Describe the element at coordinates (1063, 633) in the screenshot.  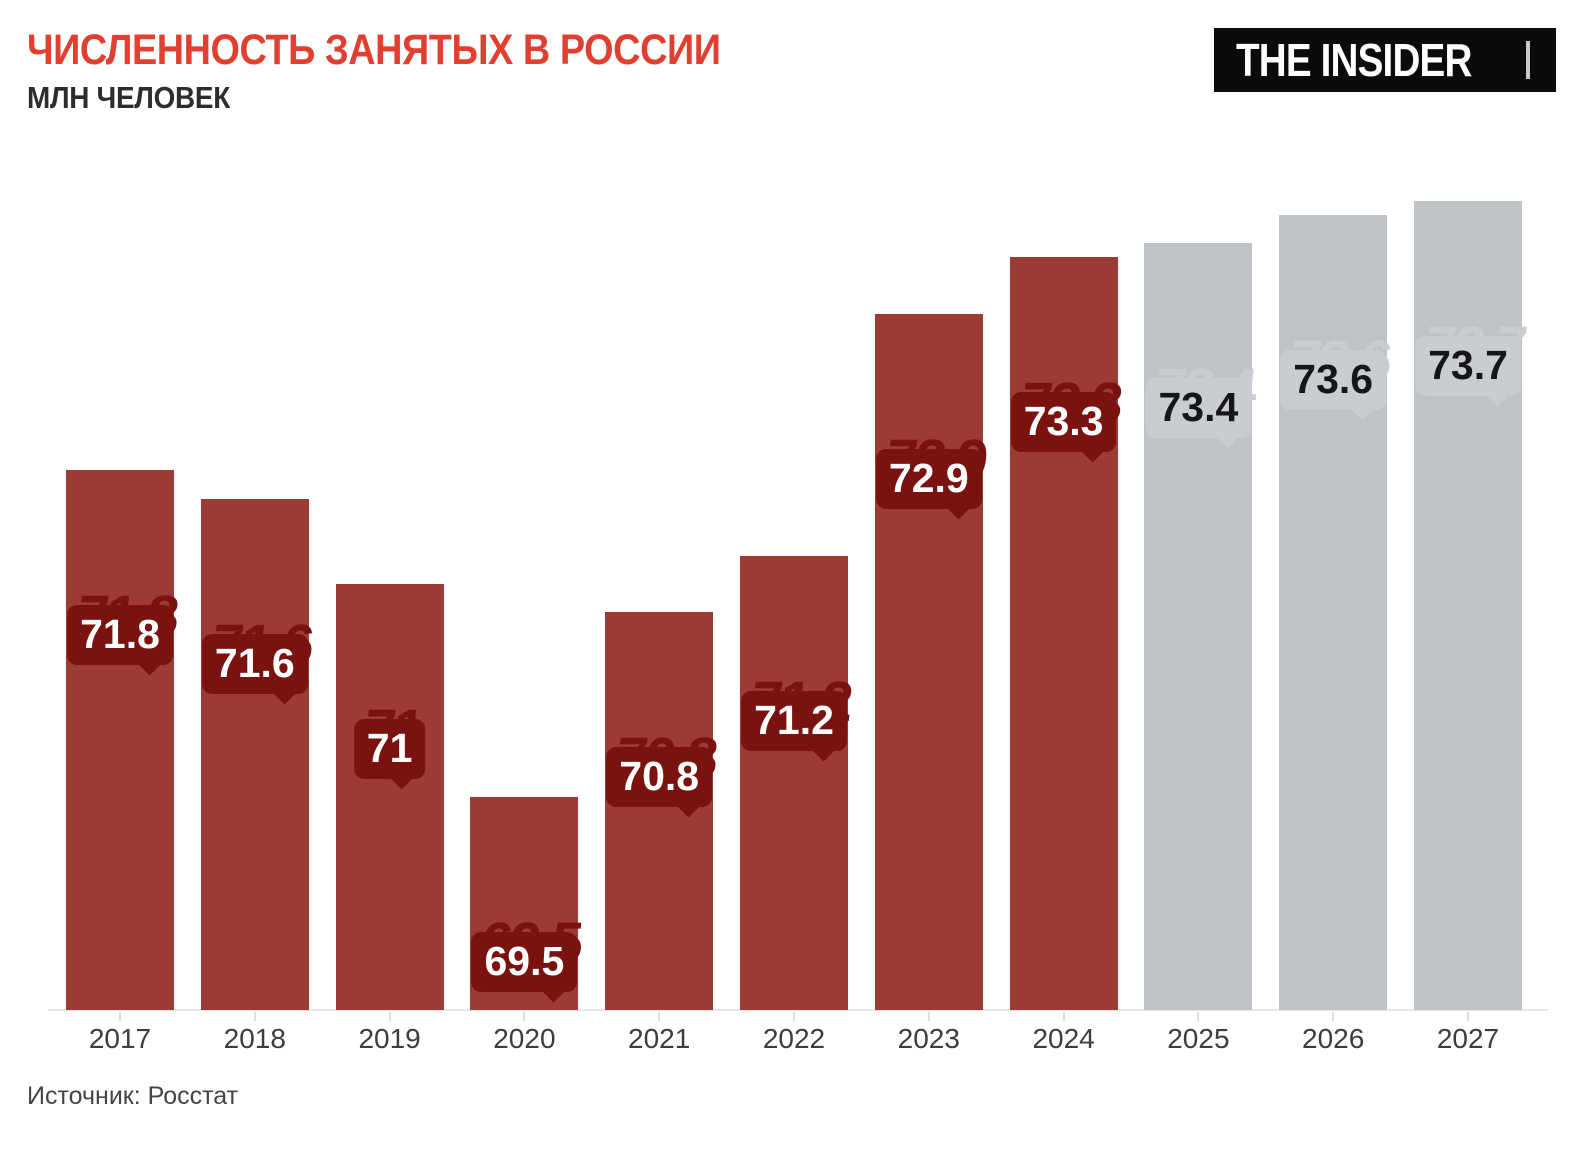
I see `bar-2024: 73.3` at that location.